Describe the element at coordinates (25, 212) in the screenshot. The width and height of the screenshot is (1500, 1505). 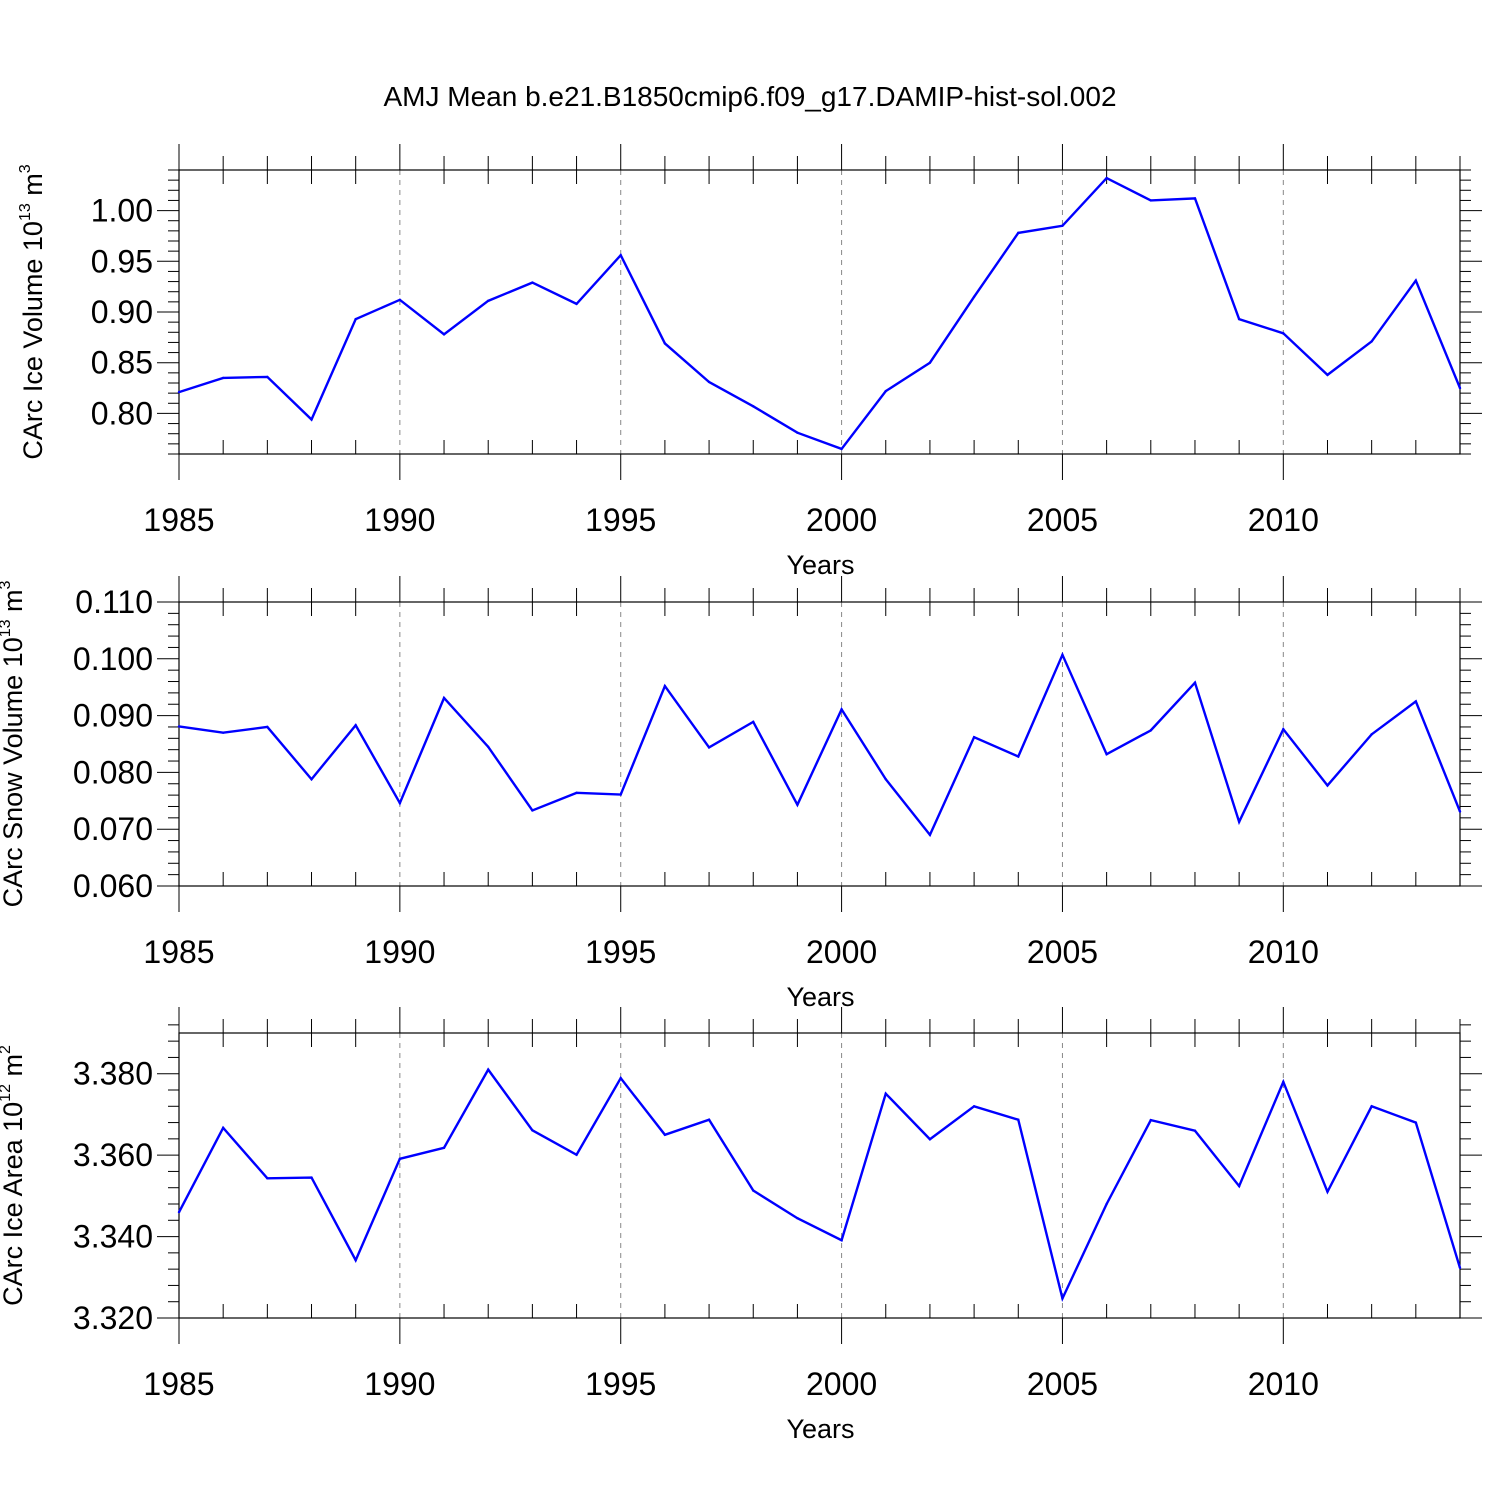
I see `y-label-exponent: 13` at that location.